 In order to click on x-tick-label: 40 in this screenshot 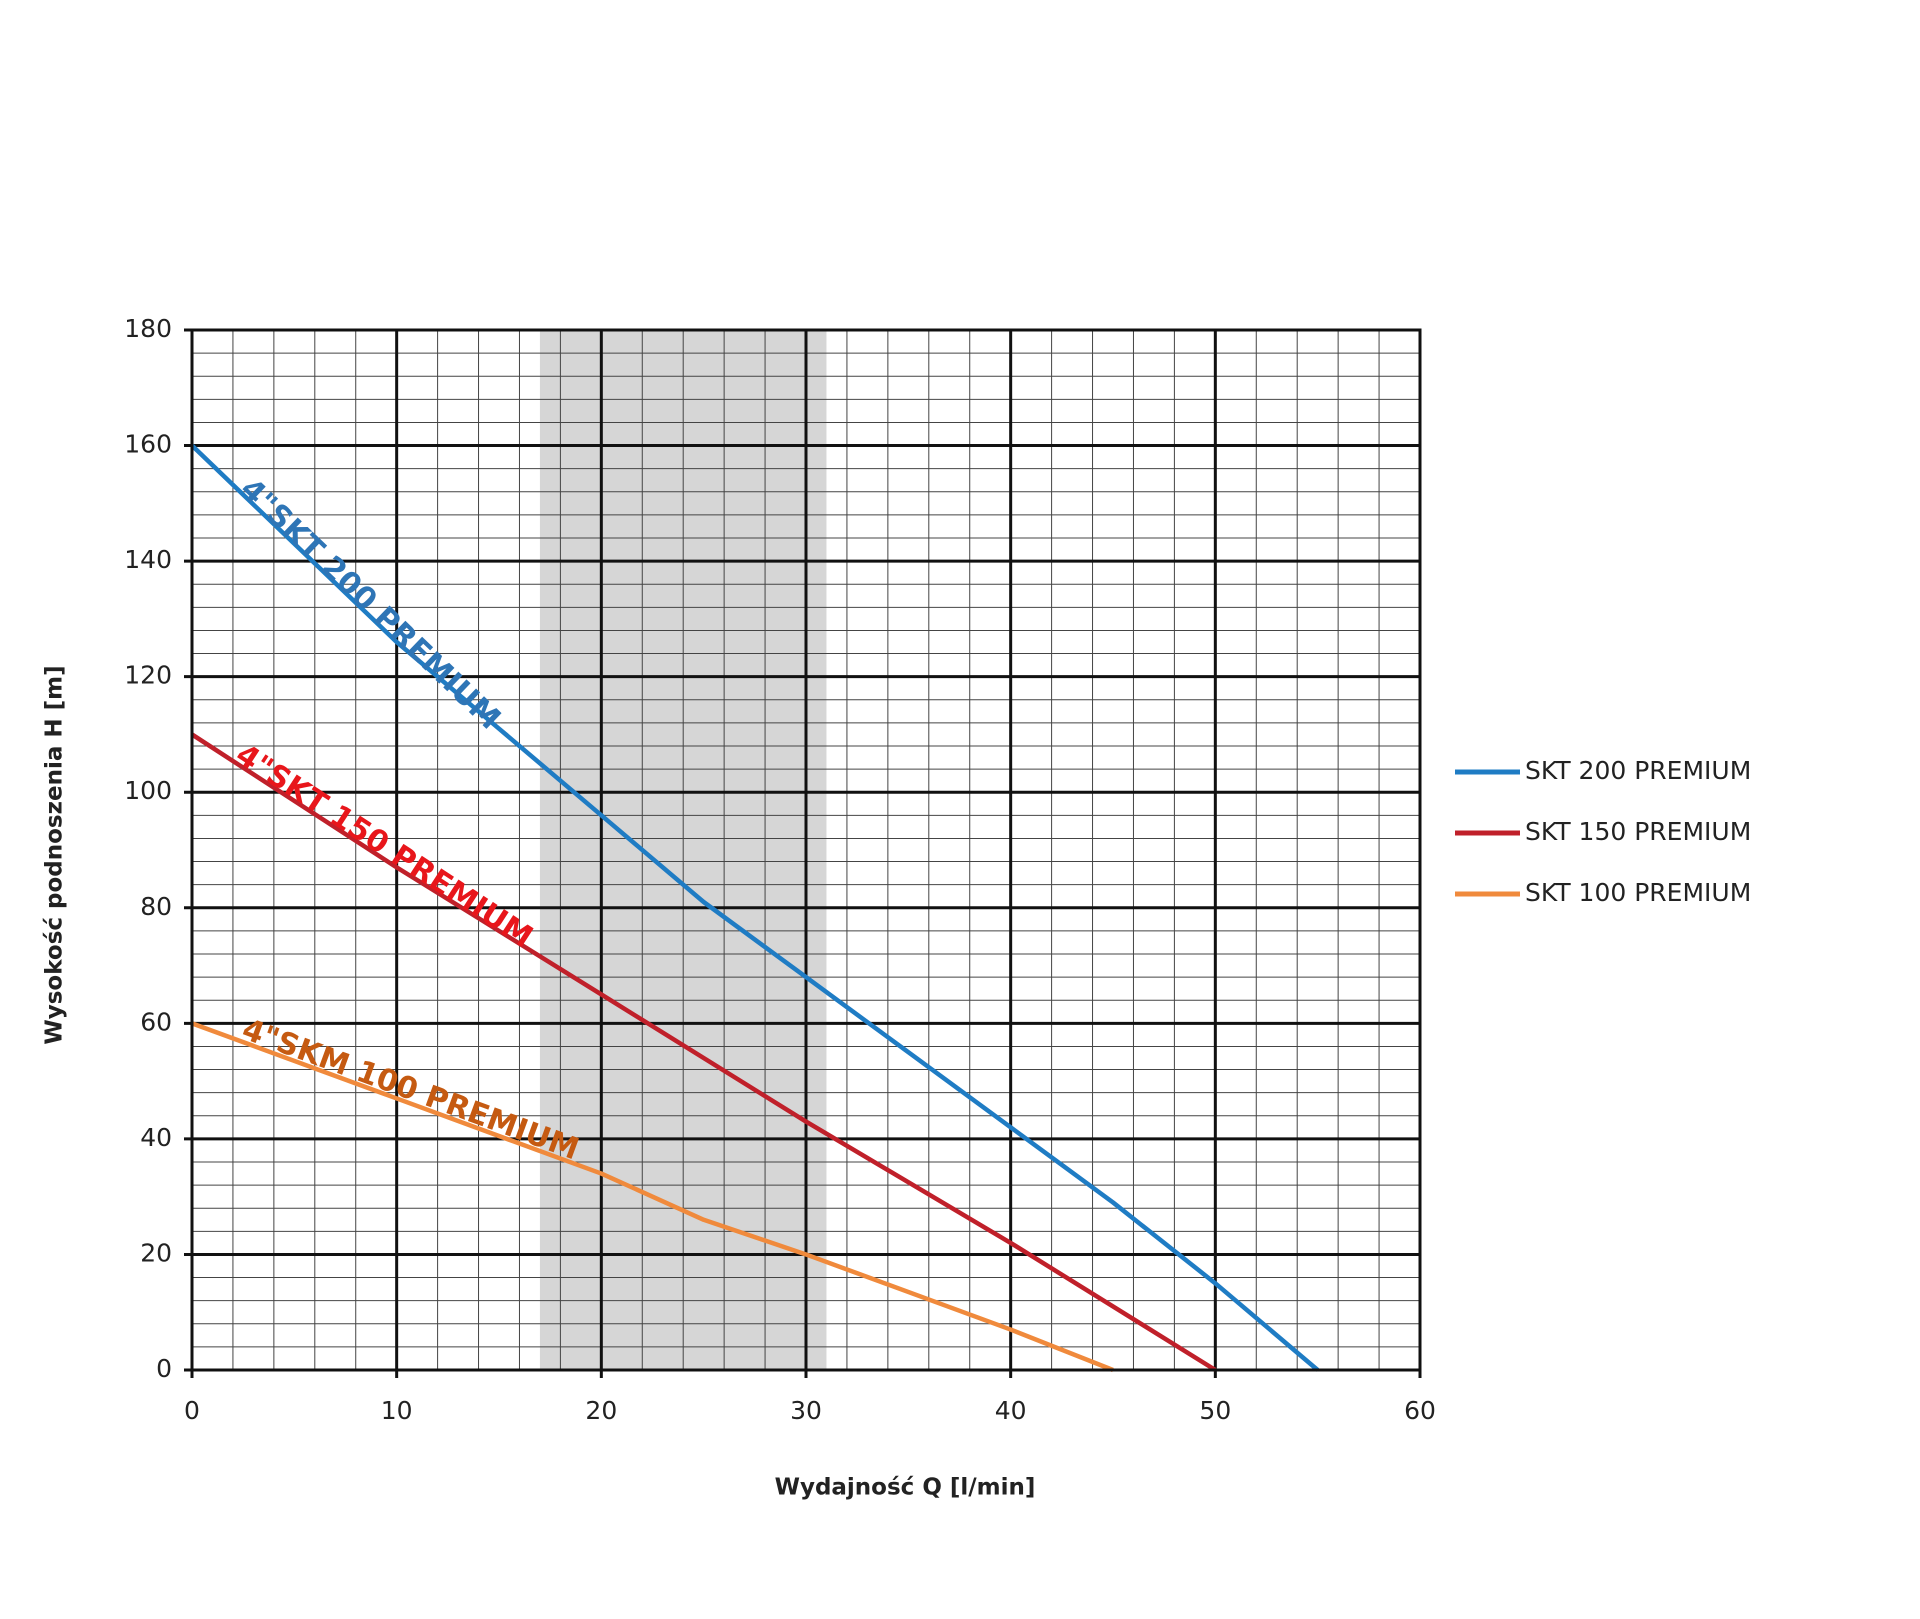, I will do `click(1011, 1410)`.